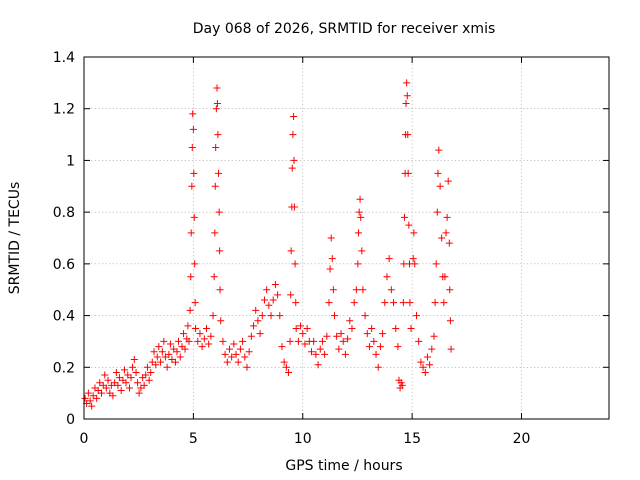  I want to click on y-tick-label: 1.4, so click(64, 58).